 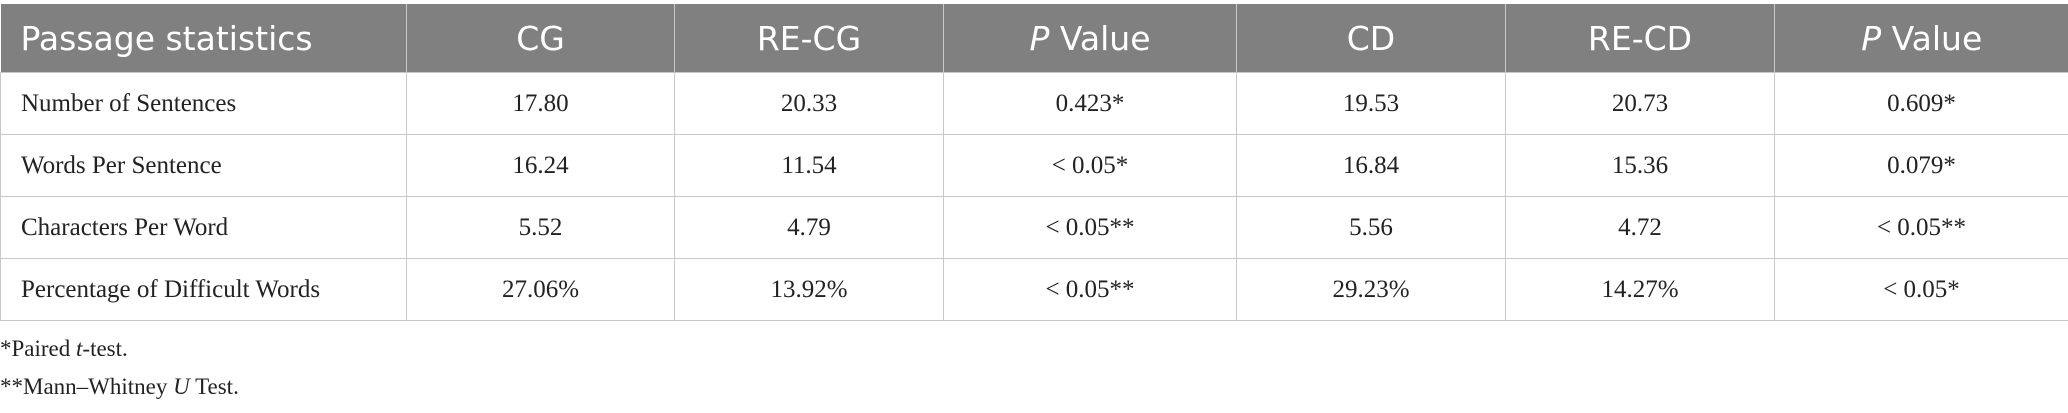 What do you see at coordinates (181, 386) in the screenshot?
I see `footnote-em: U` at bounding box center [181, 386].